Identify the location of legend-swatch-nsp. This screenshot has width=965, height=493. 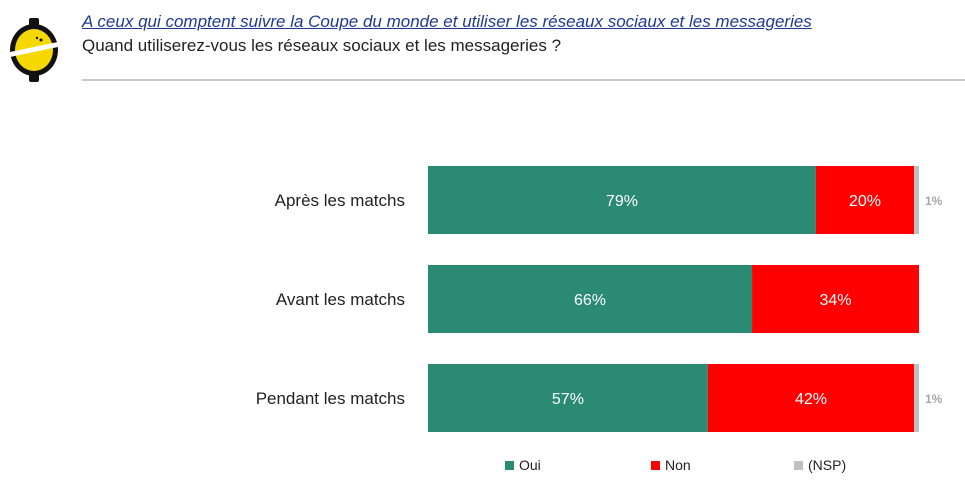
(798, 465).